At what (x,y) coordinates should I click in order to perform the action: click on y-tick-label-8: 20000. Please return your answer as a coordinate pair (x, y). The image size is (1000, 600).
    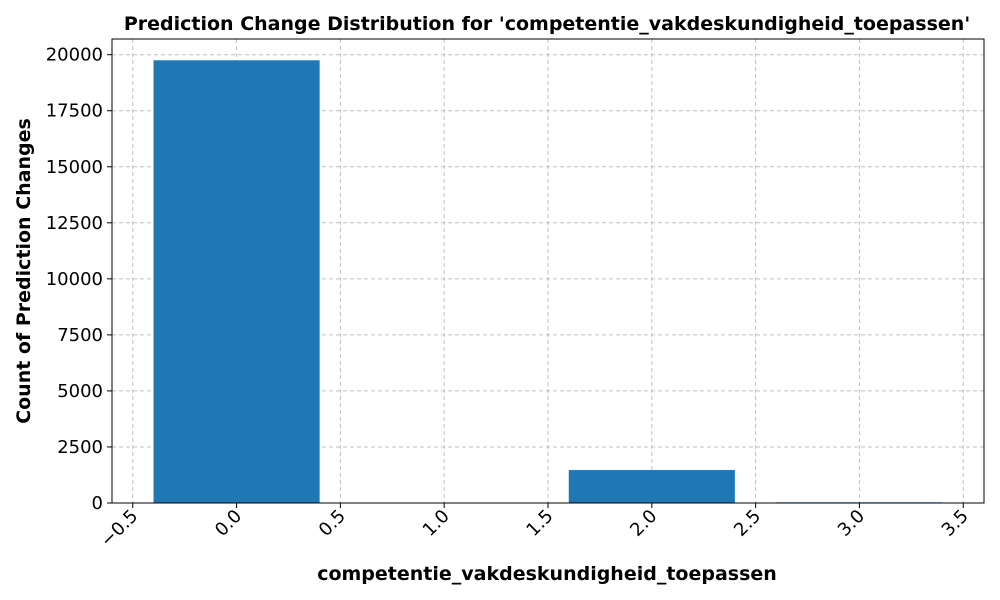
    Looking at the image, I should click on (74, 55).